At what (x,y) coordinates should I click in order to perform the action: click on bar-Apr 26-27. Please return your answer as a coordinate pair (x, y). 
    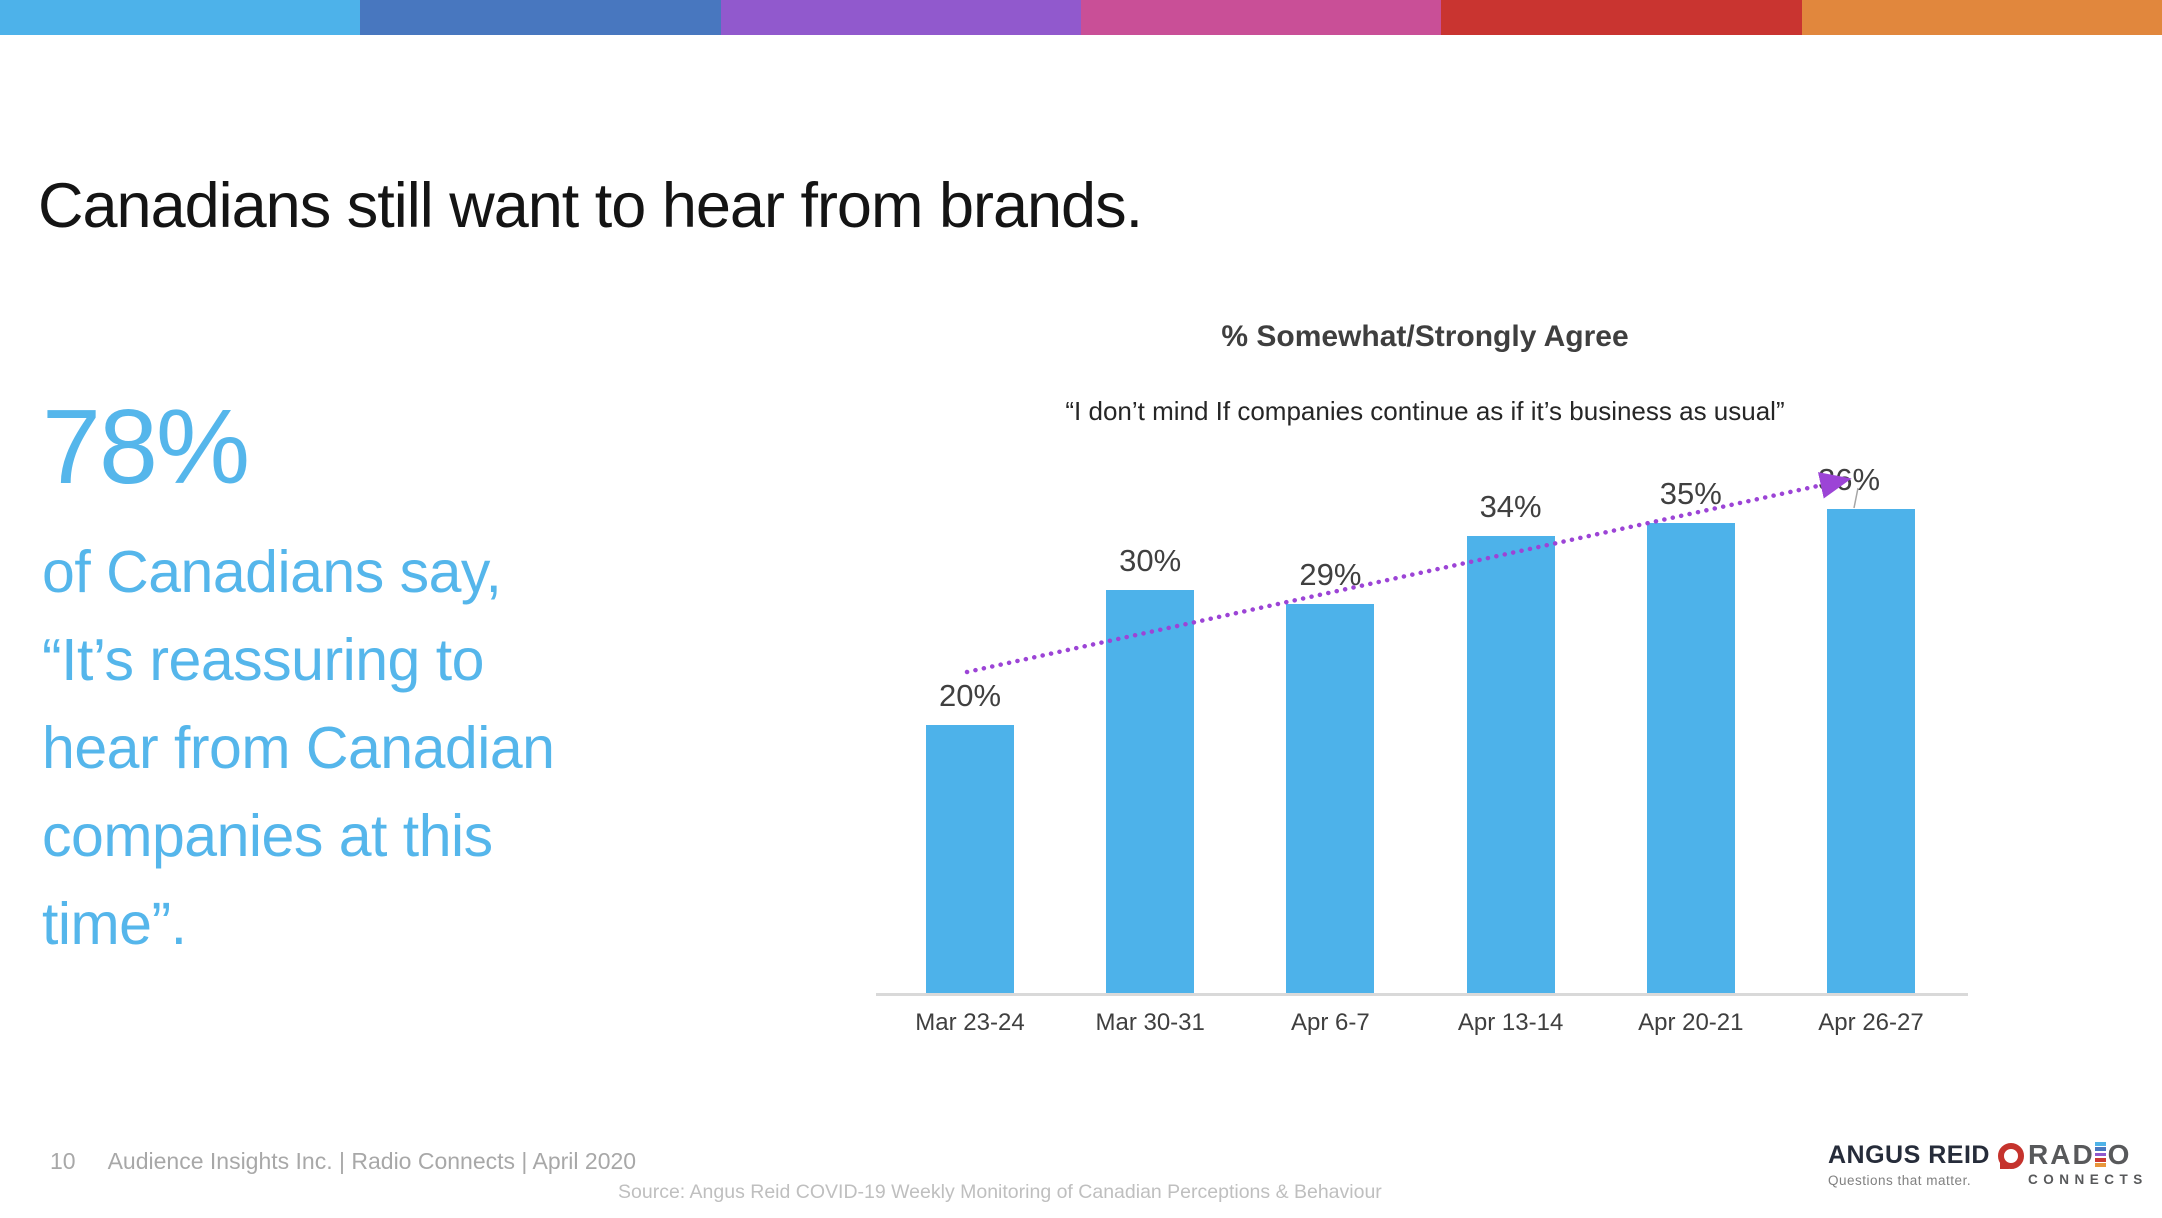
    Looking at the image, I should click on (1871, 752).